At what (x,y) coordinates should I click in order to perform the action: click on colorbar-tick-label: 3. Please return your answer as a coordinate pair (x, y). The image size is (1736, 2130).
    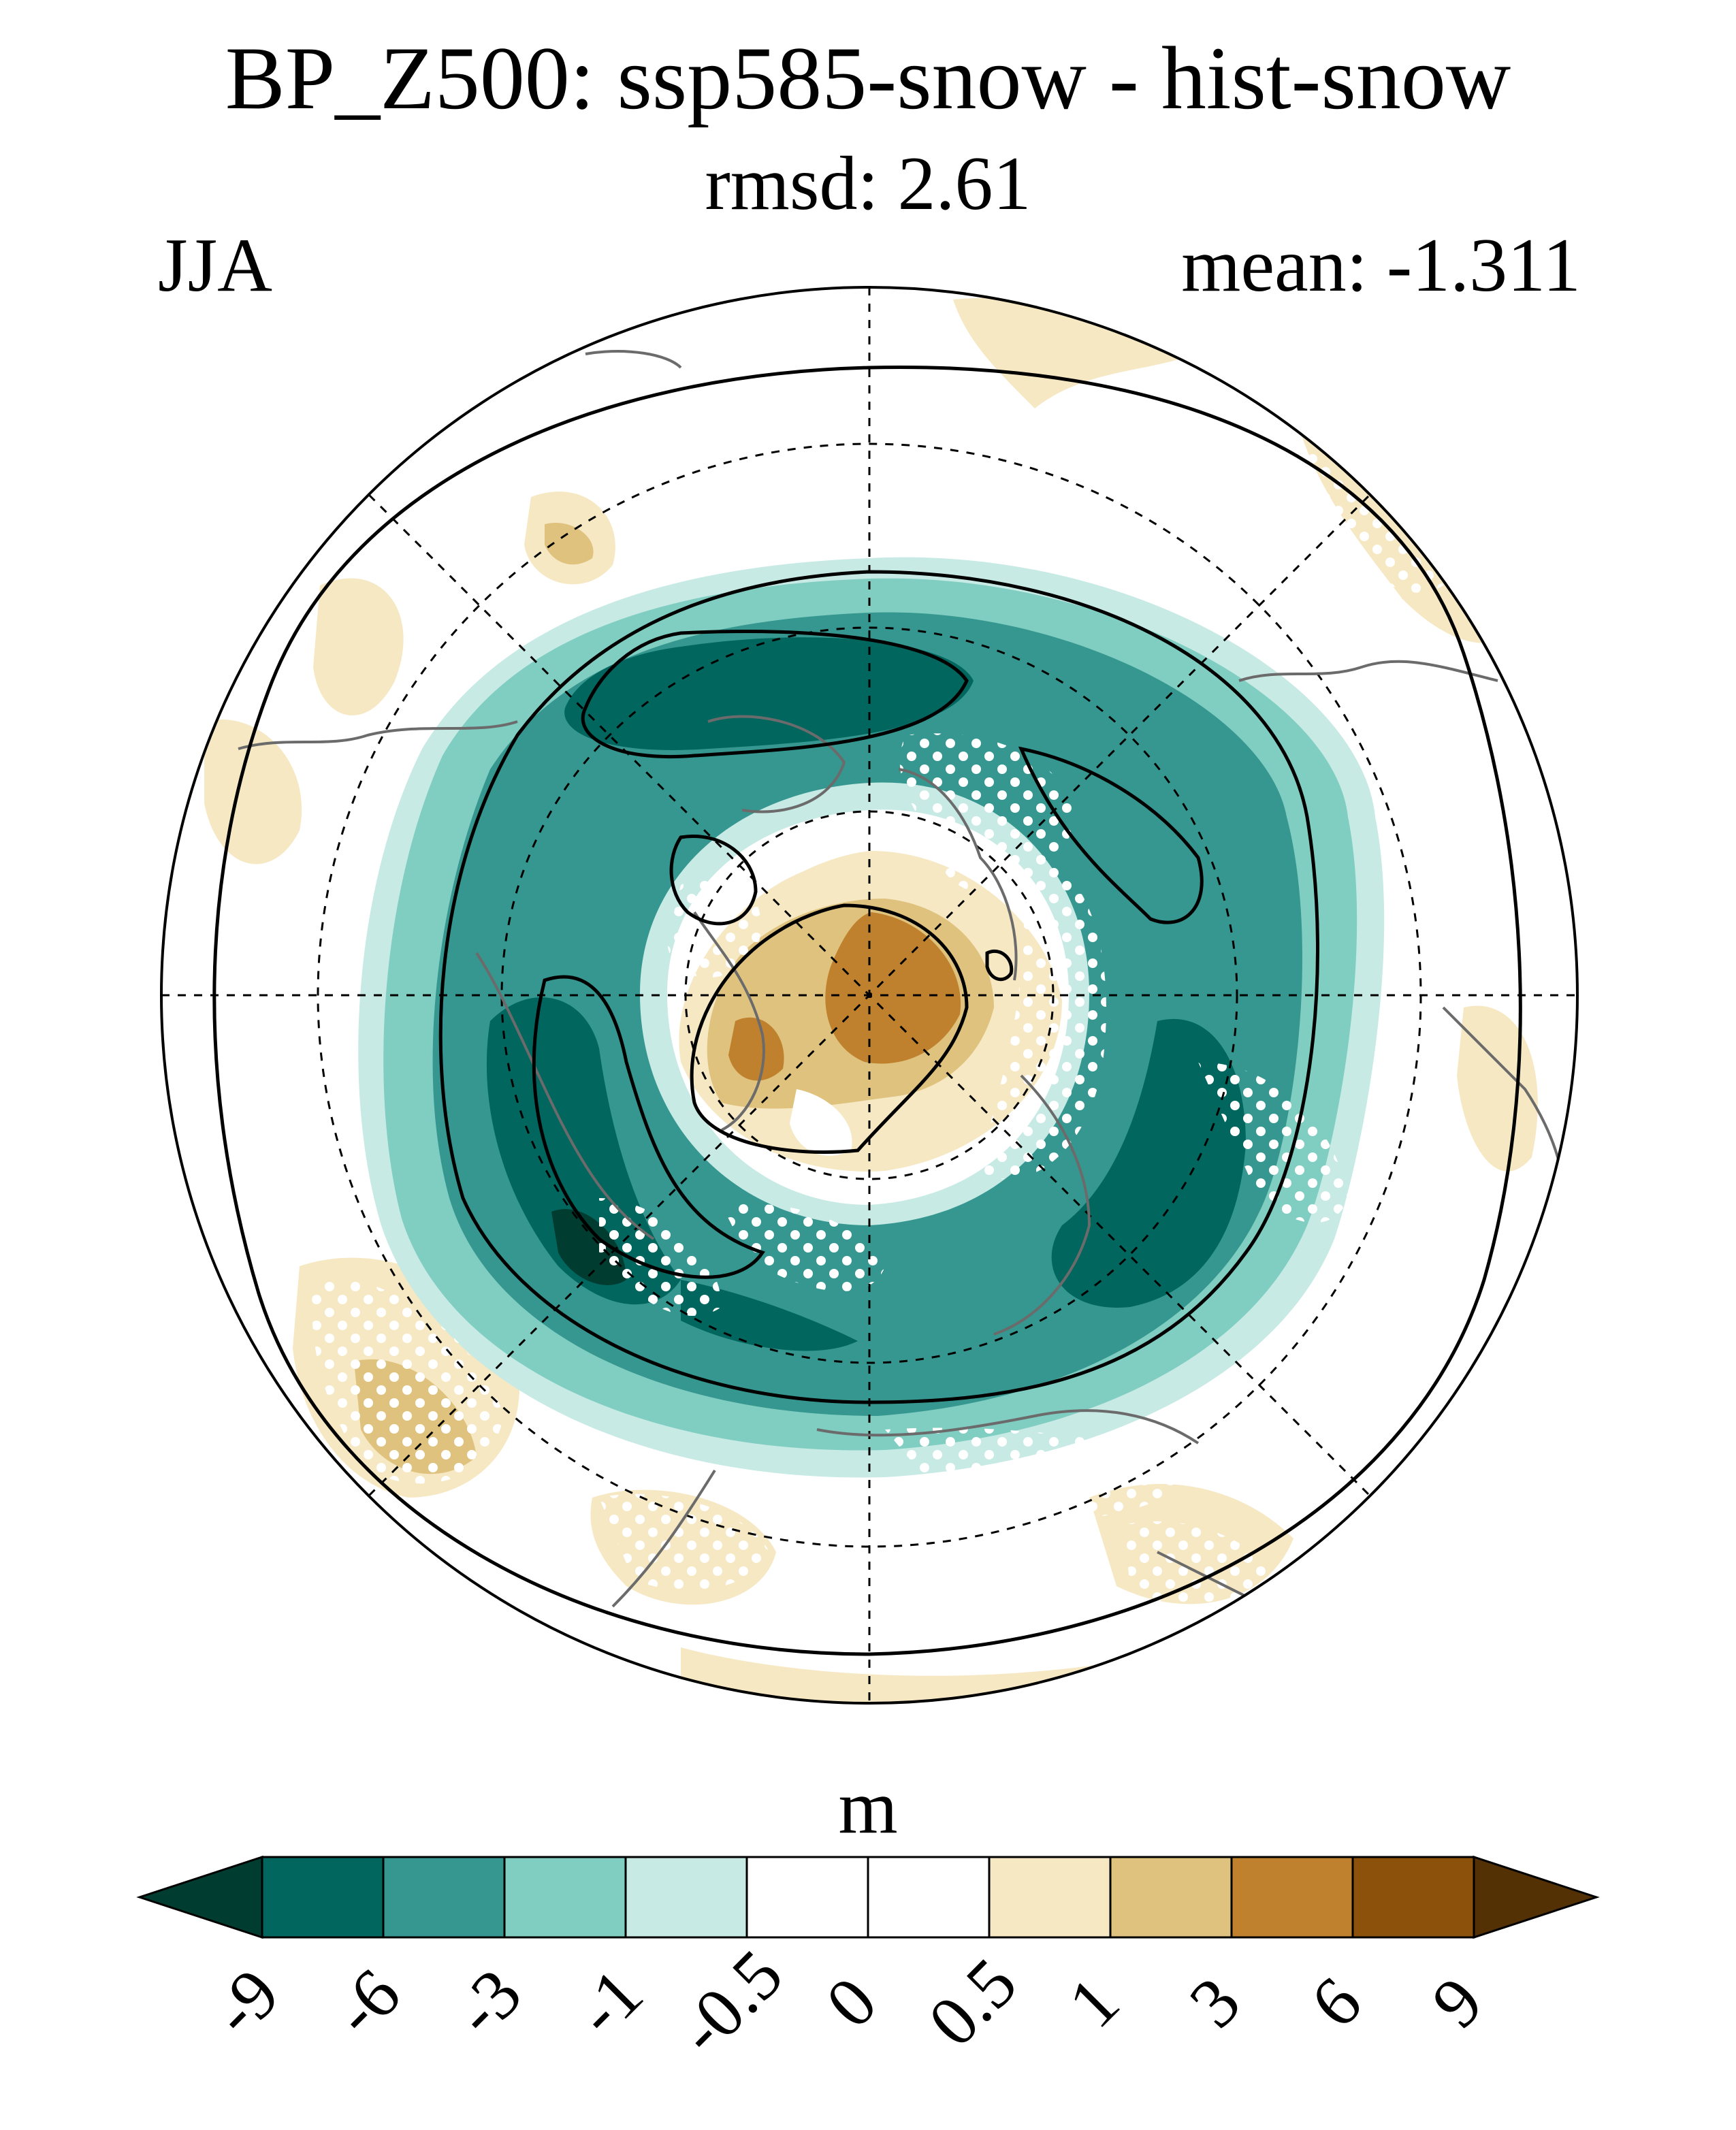
    Looking at the image, I should click on (1215, 2003).